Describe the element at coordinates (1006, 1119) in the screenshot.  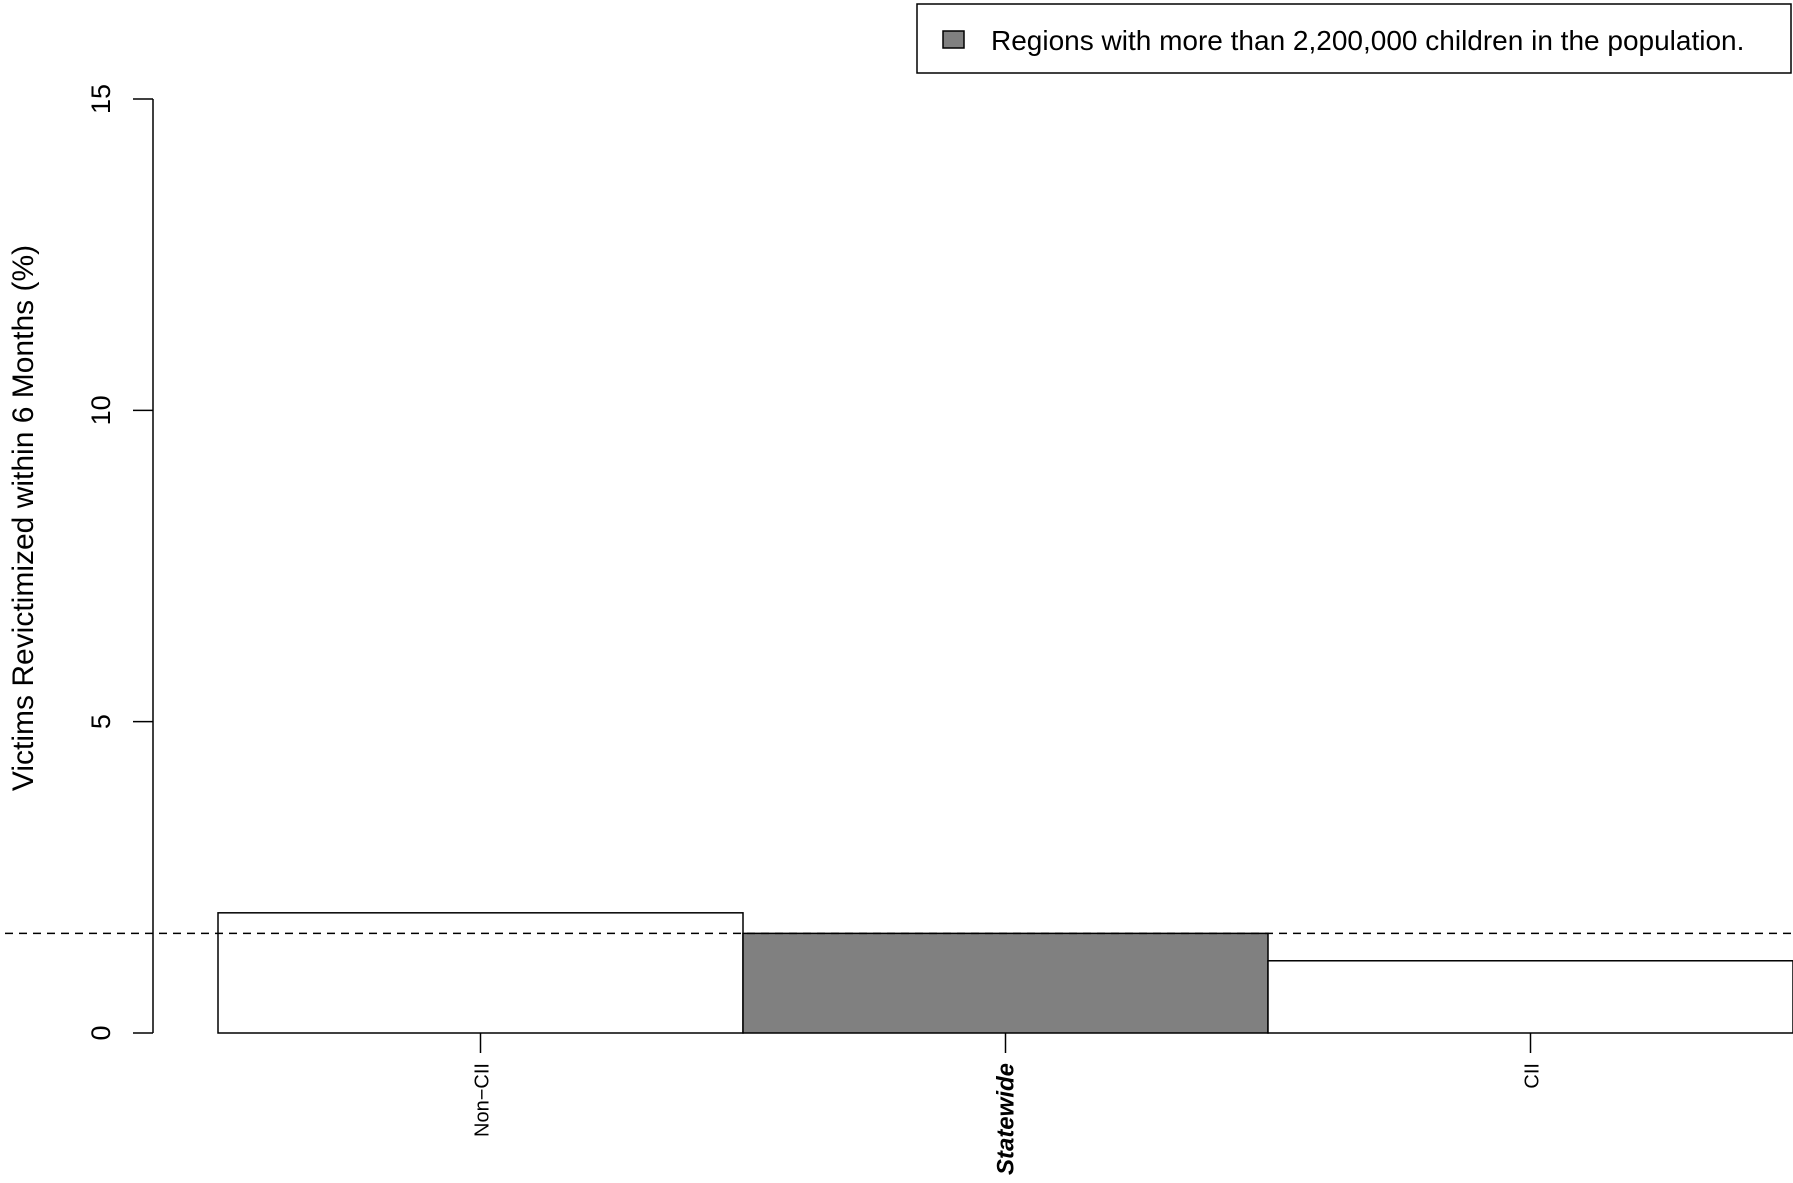
I see `x-tick-label-1: Statewide` at that location.